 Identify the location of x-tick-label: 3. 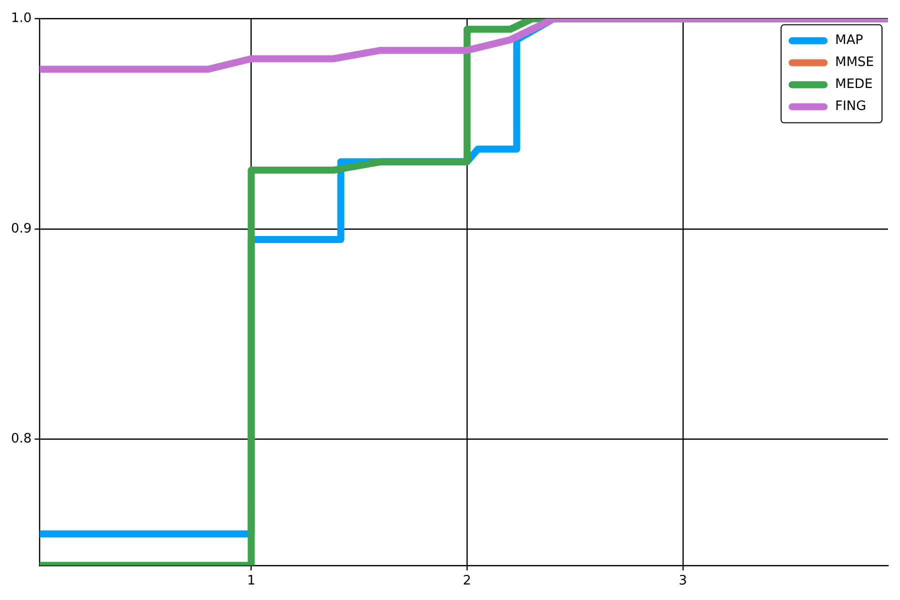
(683, 581).